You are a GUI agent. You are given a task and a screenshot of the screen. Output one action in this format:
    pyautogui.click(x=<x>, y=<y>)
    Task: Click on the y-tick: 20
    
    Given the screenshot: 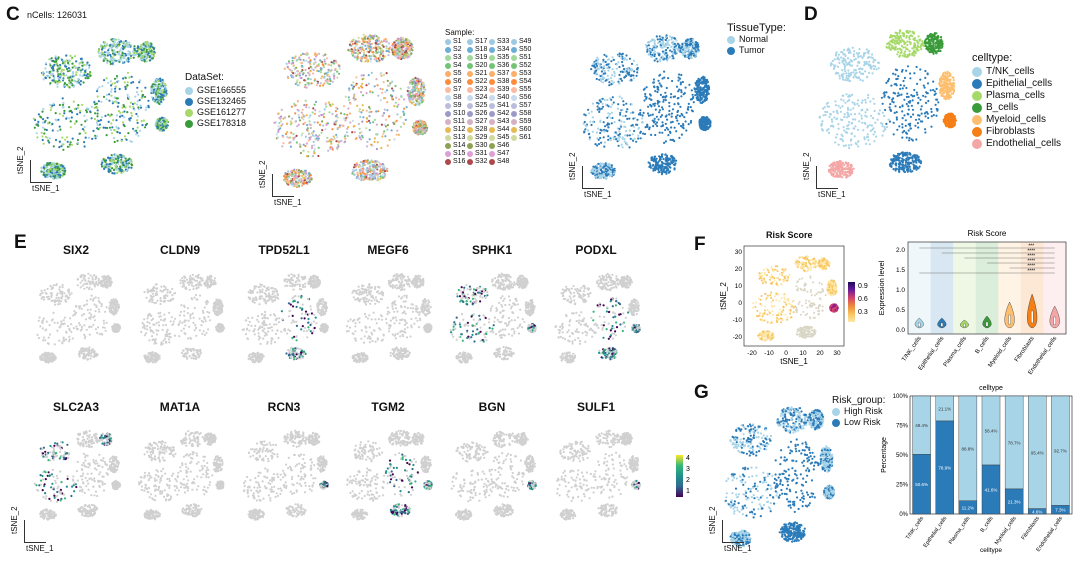 What is the action you would take?
    pyautogui.click(x=739, y=269)
    